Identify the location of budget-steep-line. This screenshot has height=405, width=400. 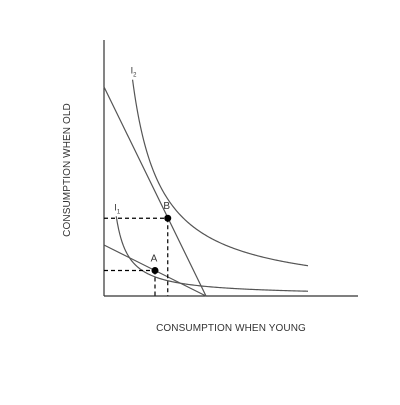
(155, 191).